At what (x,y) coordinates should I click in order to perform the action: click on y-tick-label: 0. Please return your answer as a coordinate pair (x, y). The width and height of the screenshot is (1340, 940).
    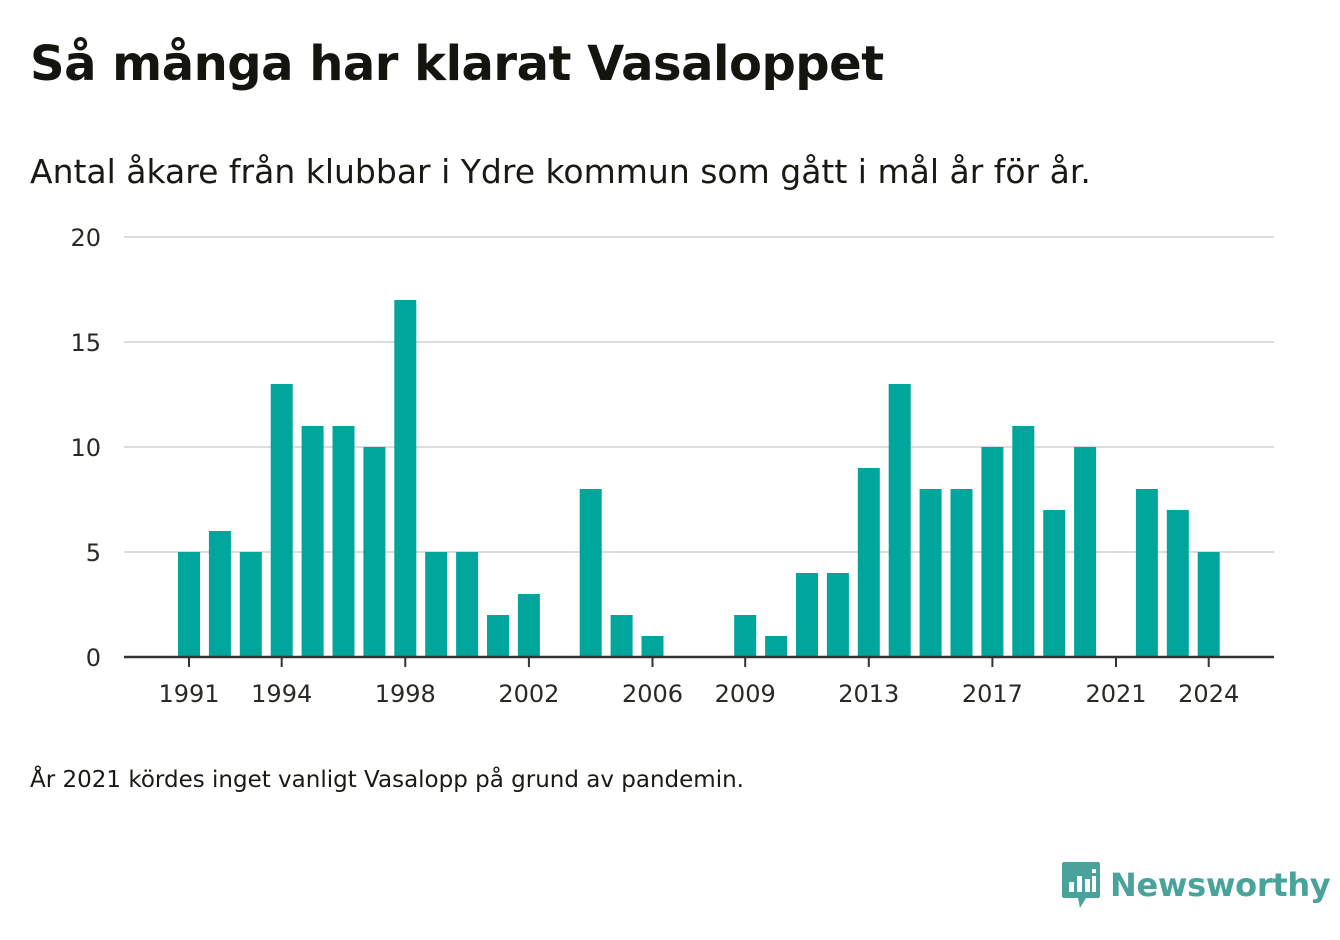
    Looking at the image, I should click on (93, 658).